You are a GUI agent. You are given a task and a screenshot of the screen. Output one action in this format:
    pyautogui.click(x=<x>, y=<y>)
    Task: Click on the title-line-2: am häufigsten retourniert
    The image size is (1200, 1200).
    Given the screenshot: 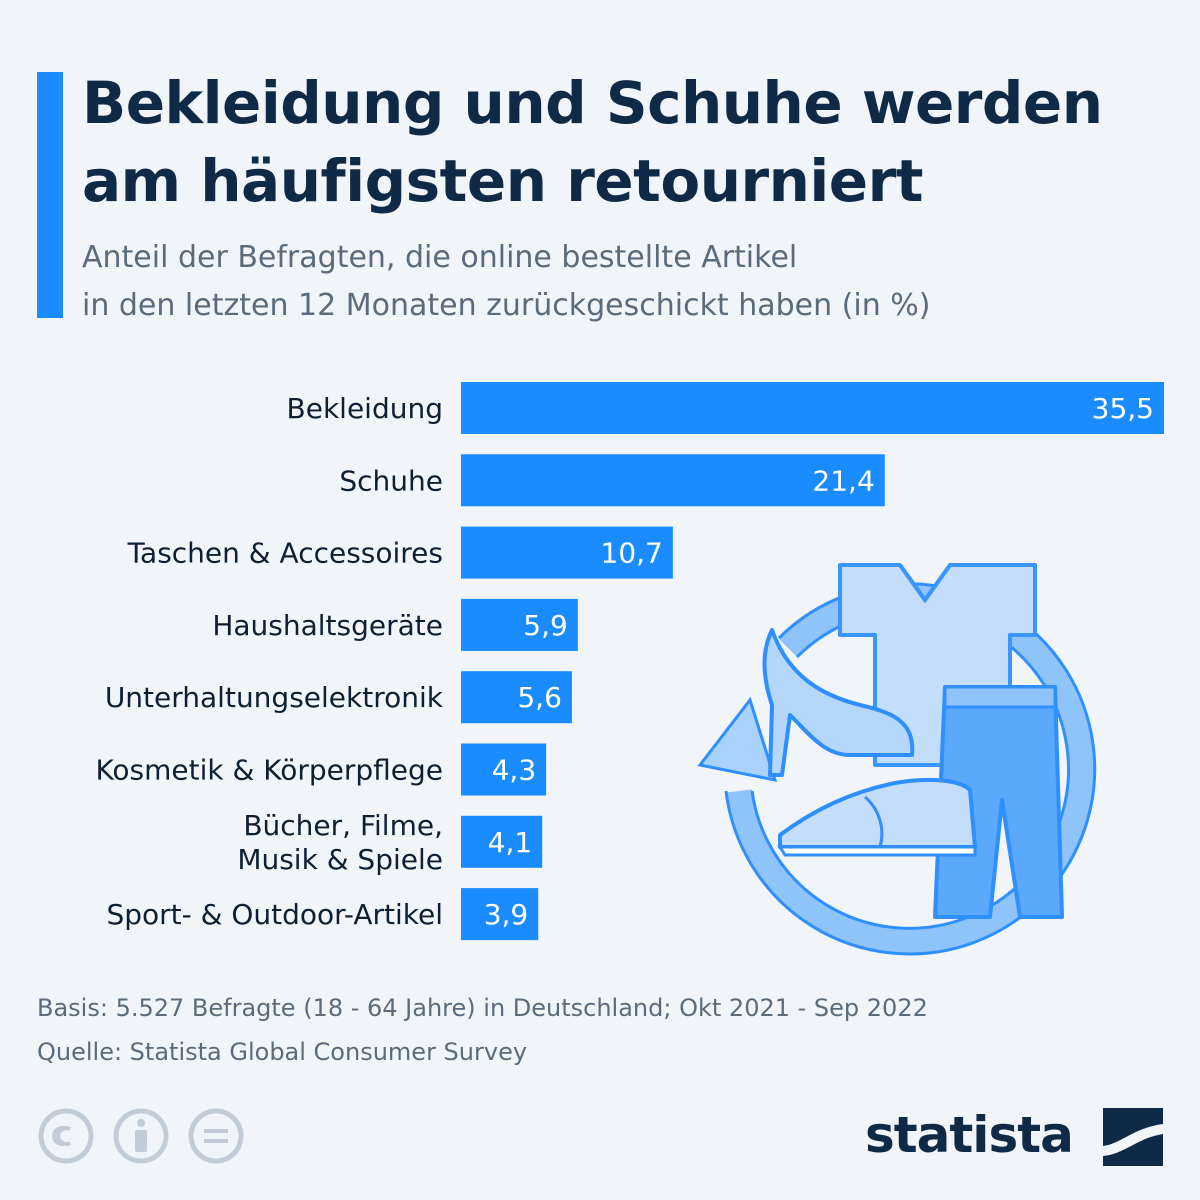 What is the action you would take?
    pyautogui.click(x=502, y=181)
    